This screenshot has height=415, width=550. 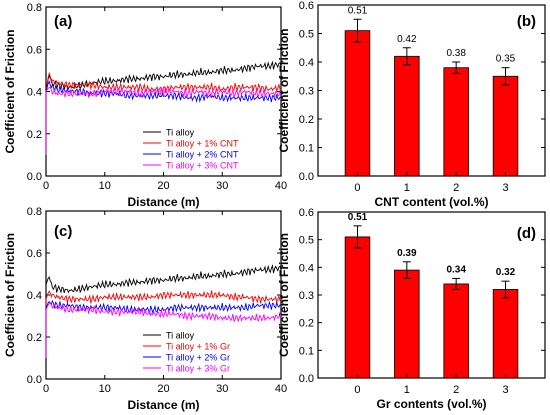 What do you see at coordinates (431, 404) in the screenshot?
I see `x-axis-label: Gr contents (vol.%)` at bounding box center [431, 404].